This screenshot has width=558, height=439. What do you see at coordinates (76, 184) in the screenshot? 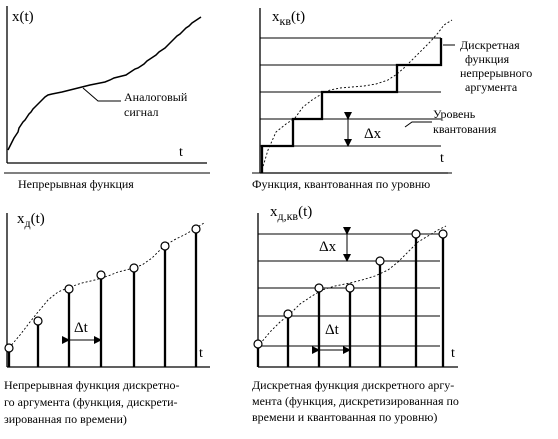
I see `caption: Непрерывная функция` at bounding box center [76, 184].